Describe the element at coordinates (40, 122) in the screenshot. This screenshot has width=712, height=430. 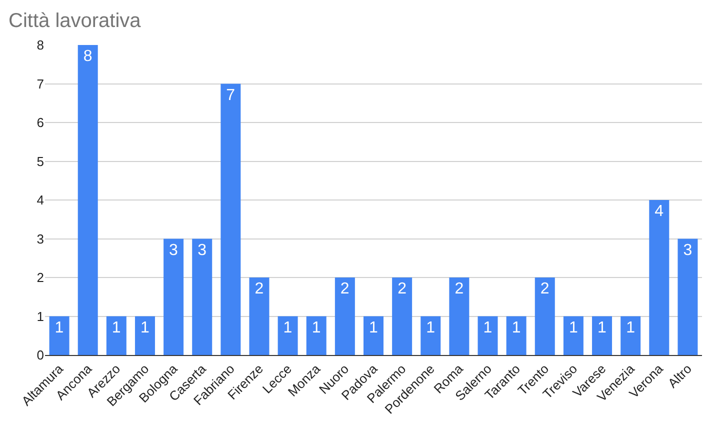
I see `y-tick-label: 6` at that location.